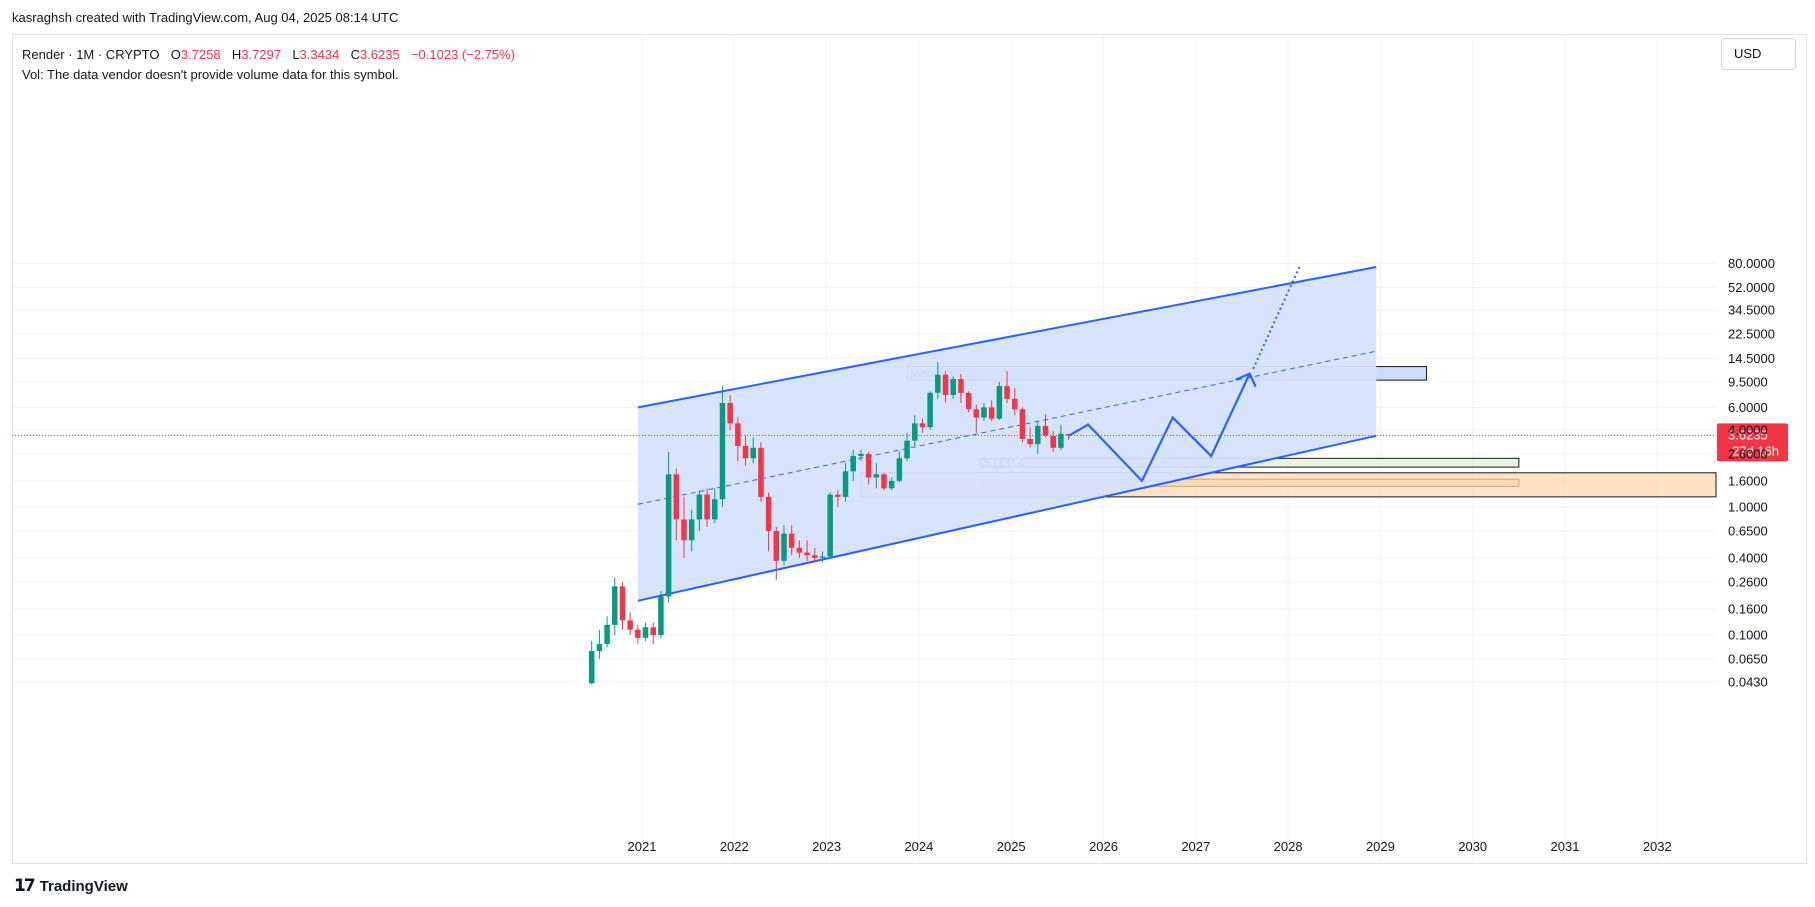 This screenshot has width=1815, height=907. I want to click on y-tick-label: 0.1600, so click(1748, 608).